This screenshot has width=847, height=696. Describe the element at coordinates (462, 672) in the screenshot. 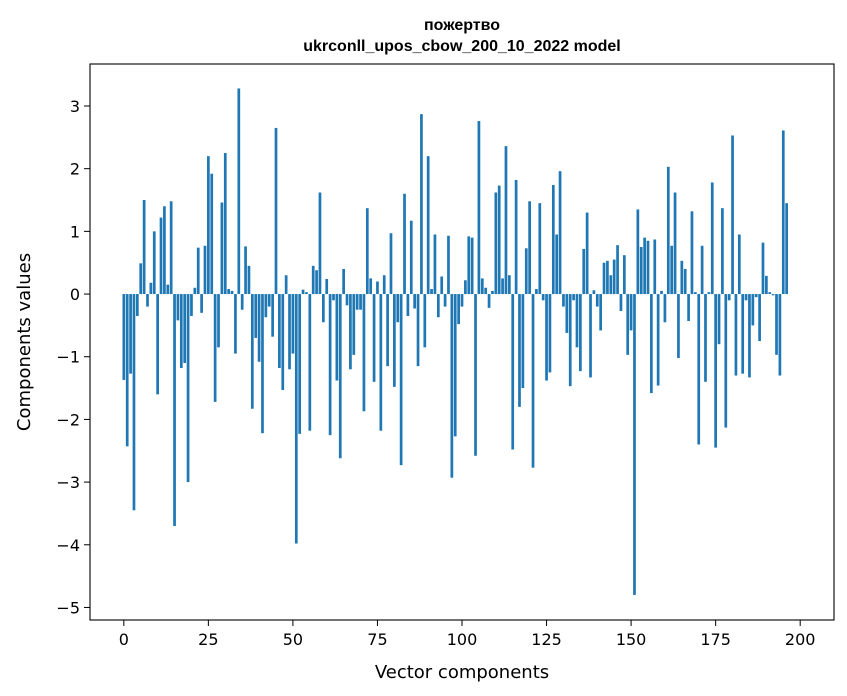

I see `x-axis-label: Vector components` at that location.